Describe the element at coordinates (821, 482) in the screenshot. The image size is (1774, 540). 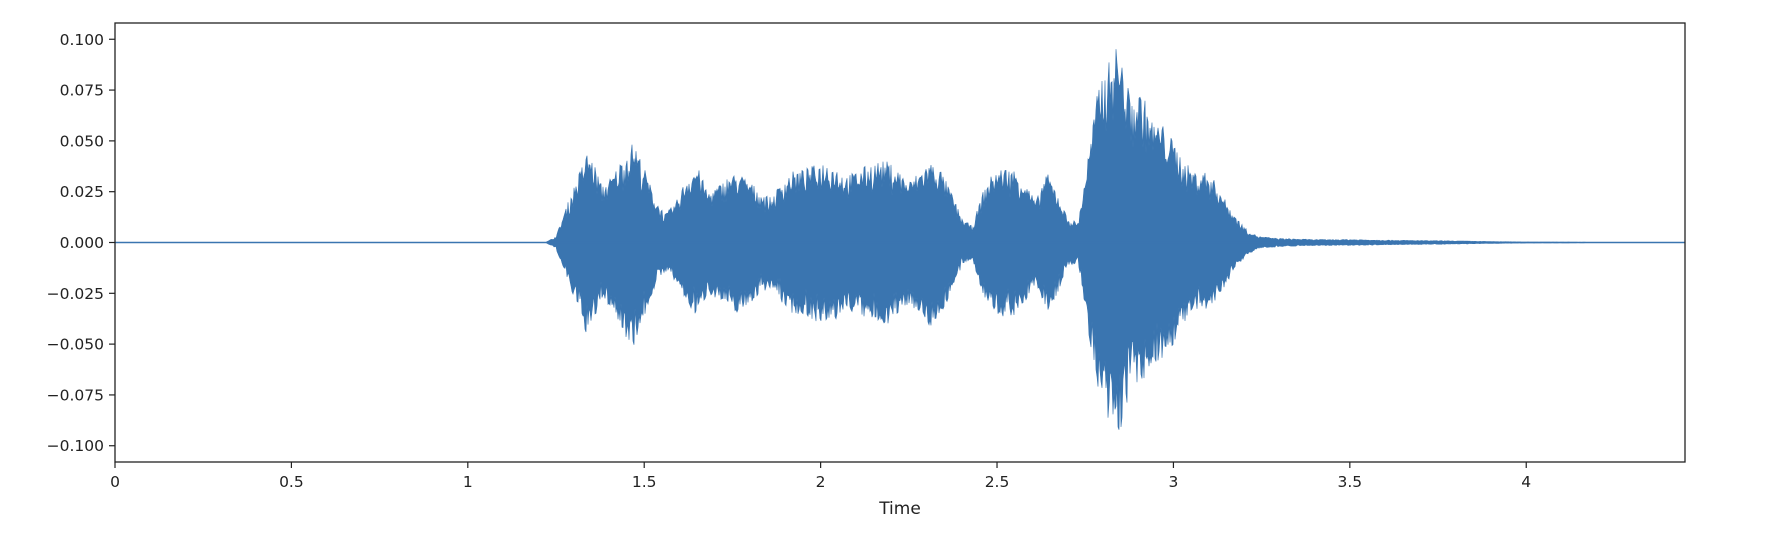
I see `x-tick-label: 2` at that location.